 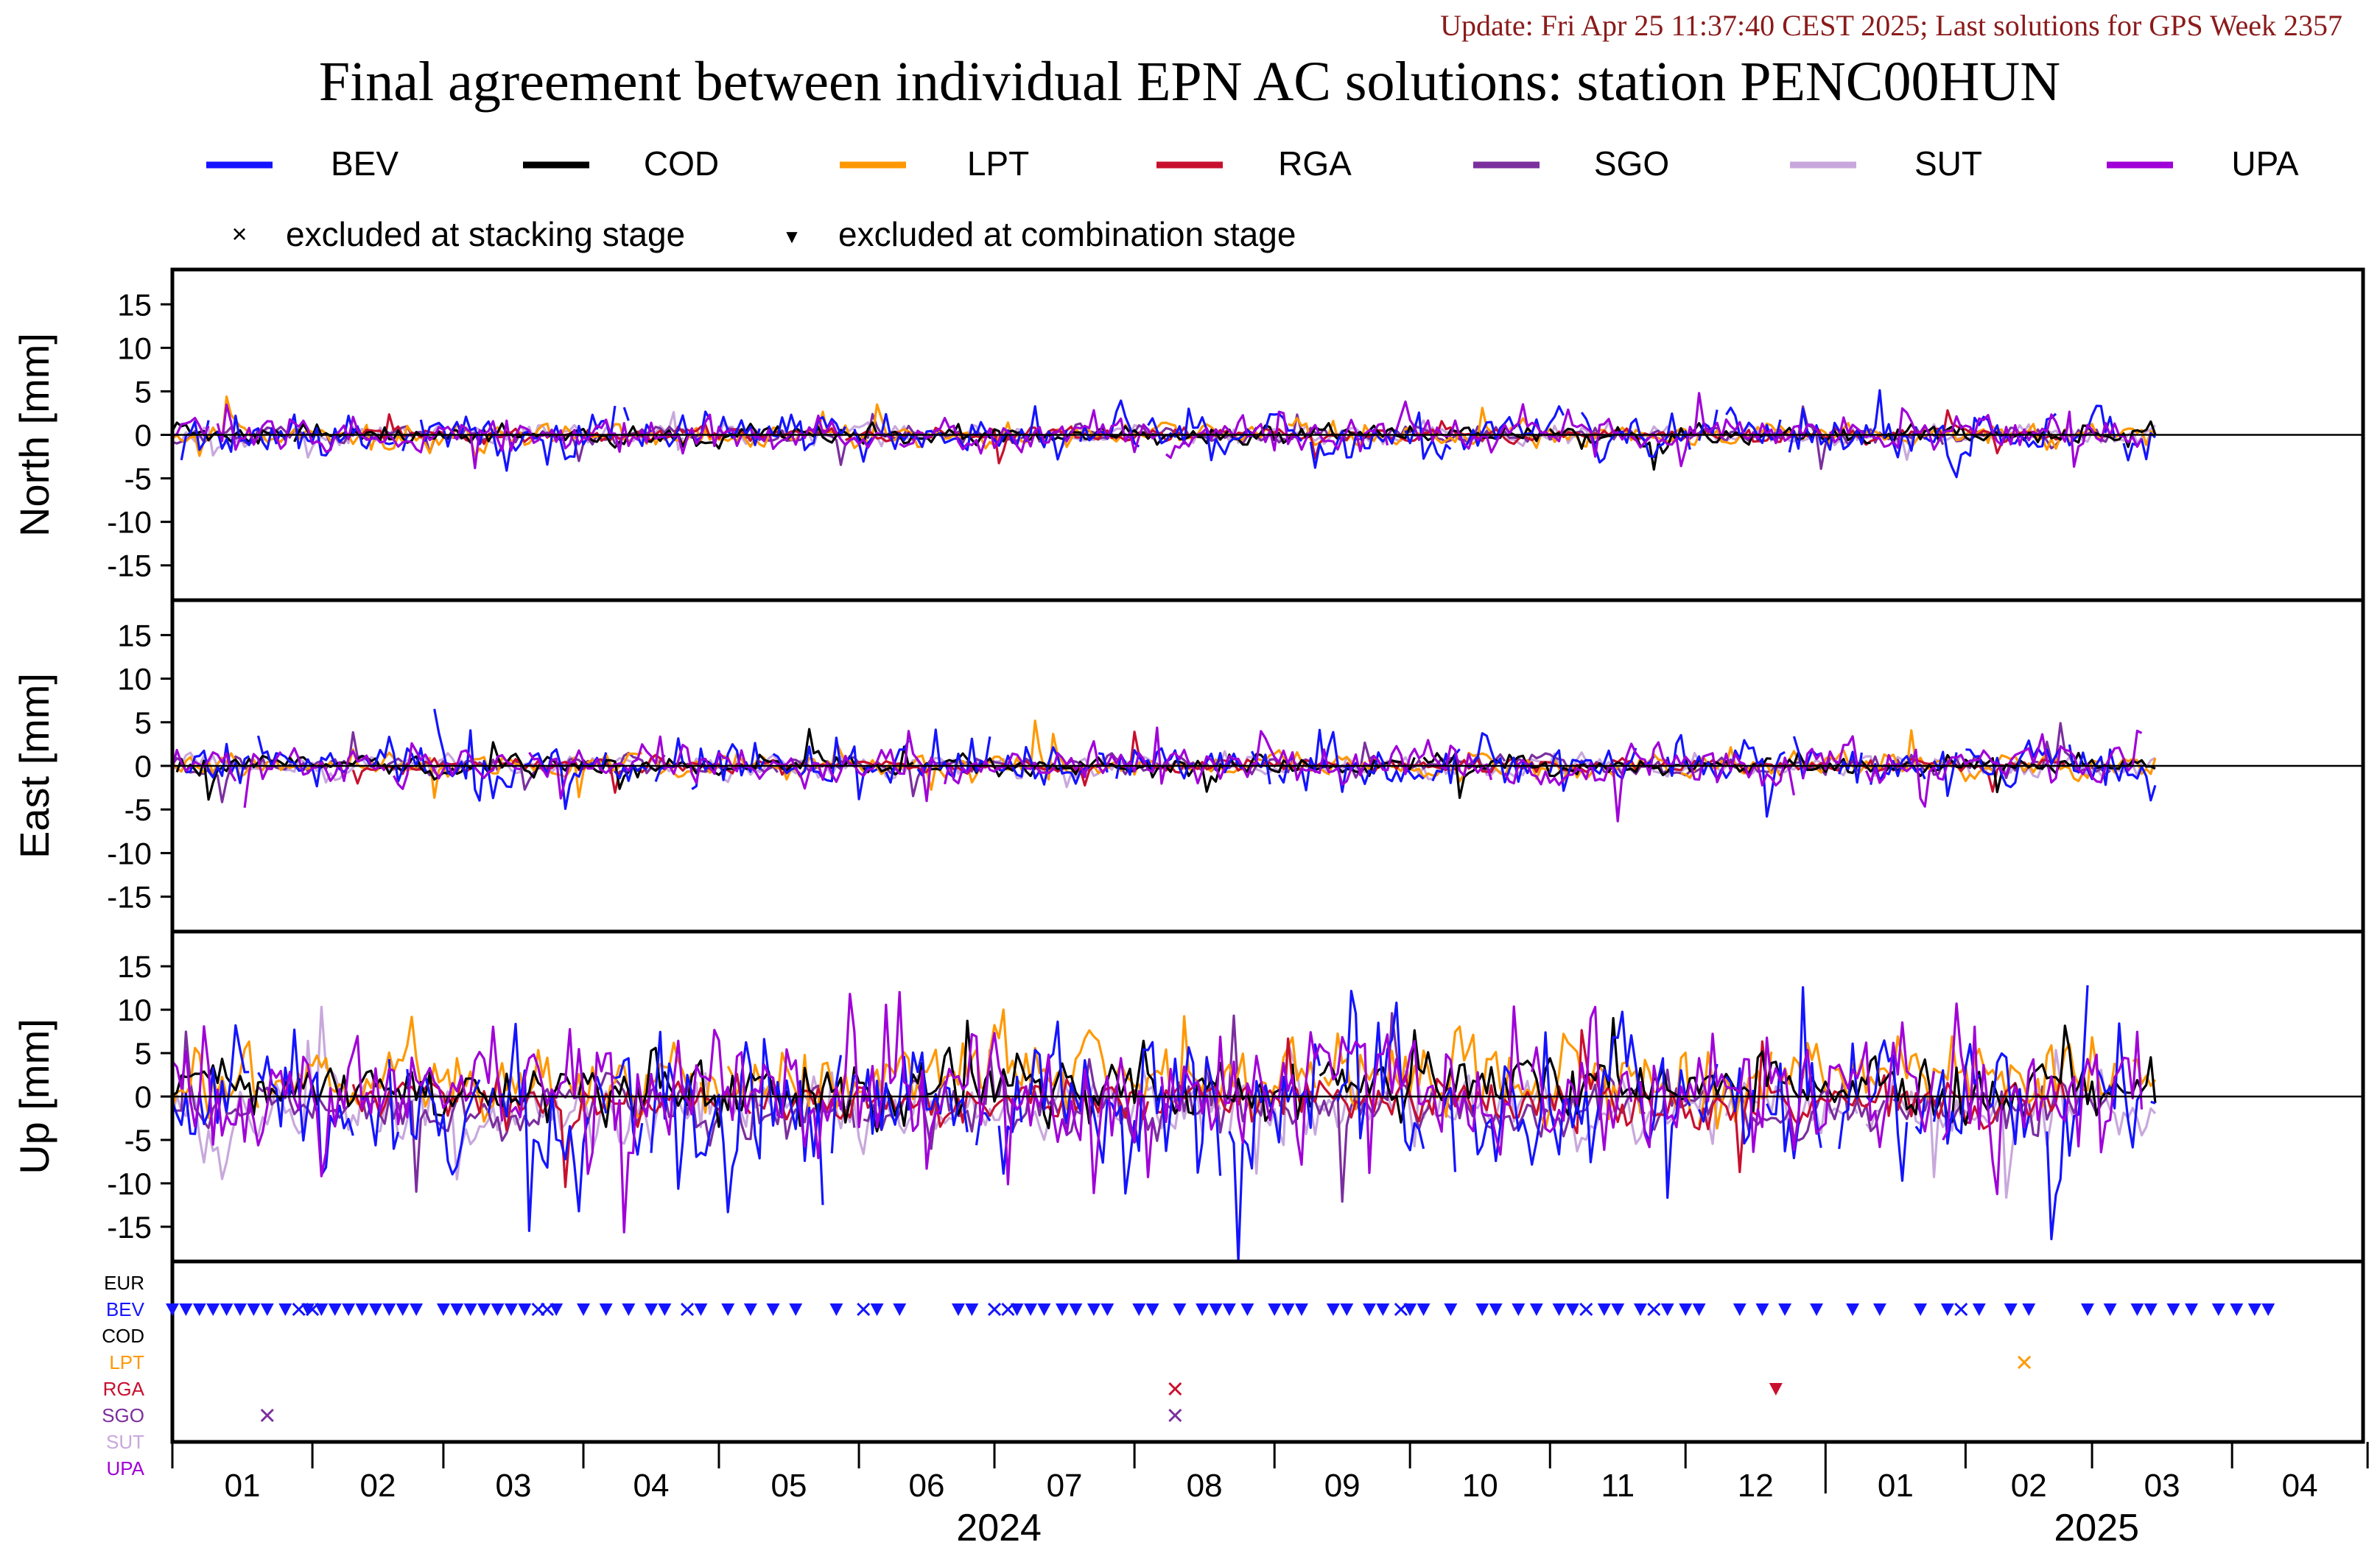 I want to click on y-axis-label: Up [mm], so click(x=34, y=1096).